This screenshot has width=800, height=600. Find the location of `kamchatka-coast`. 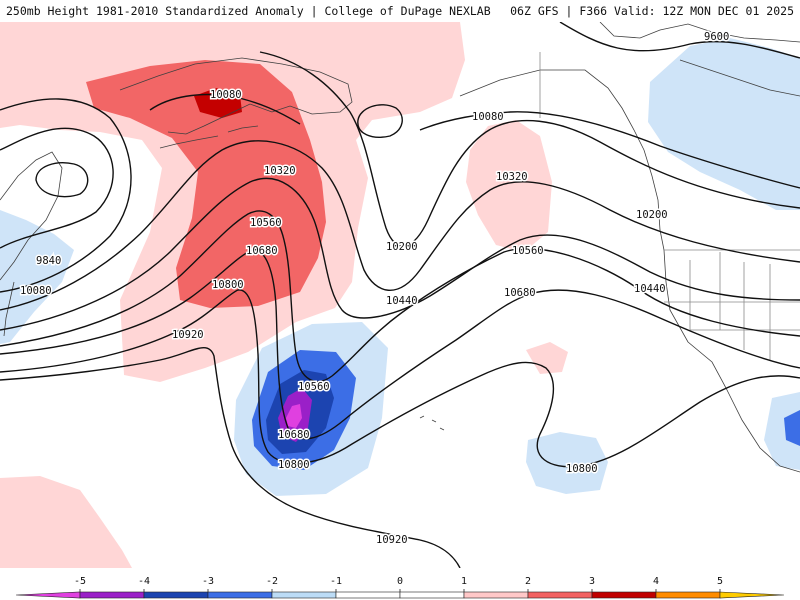

kamchatka-coast is located at coordinates (31, 216).